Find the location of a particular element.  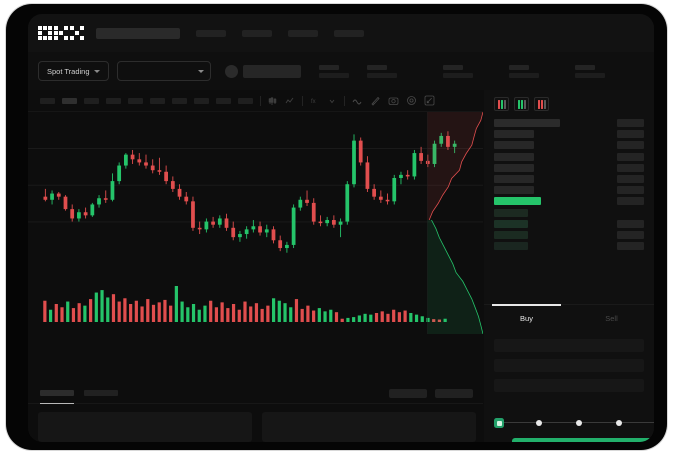

spot-trading-dropdown: Spot Trading is located at coordinates (73, 71).